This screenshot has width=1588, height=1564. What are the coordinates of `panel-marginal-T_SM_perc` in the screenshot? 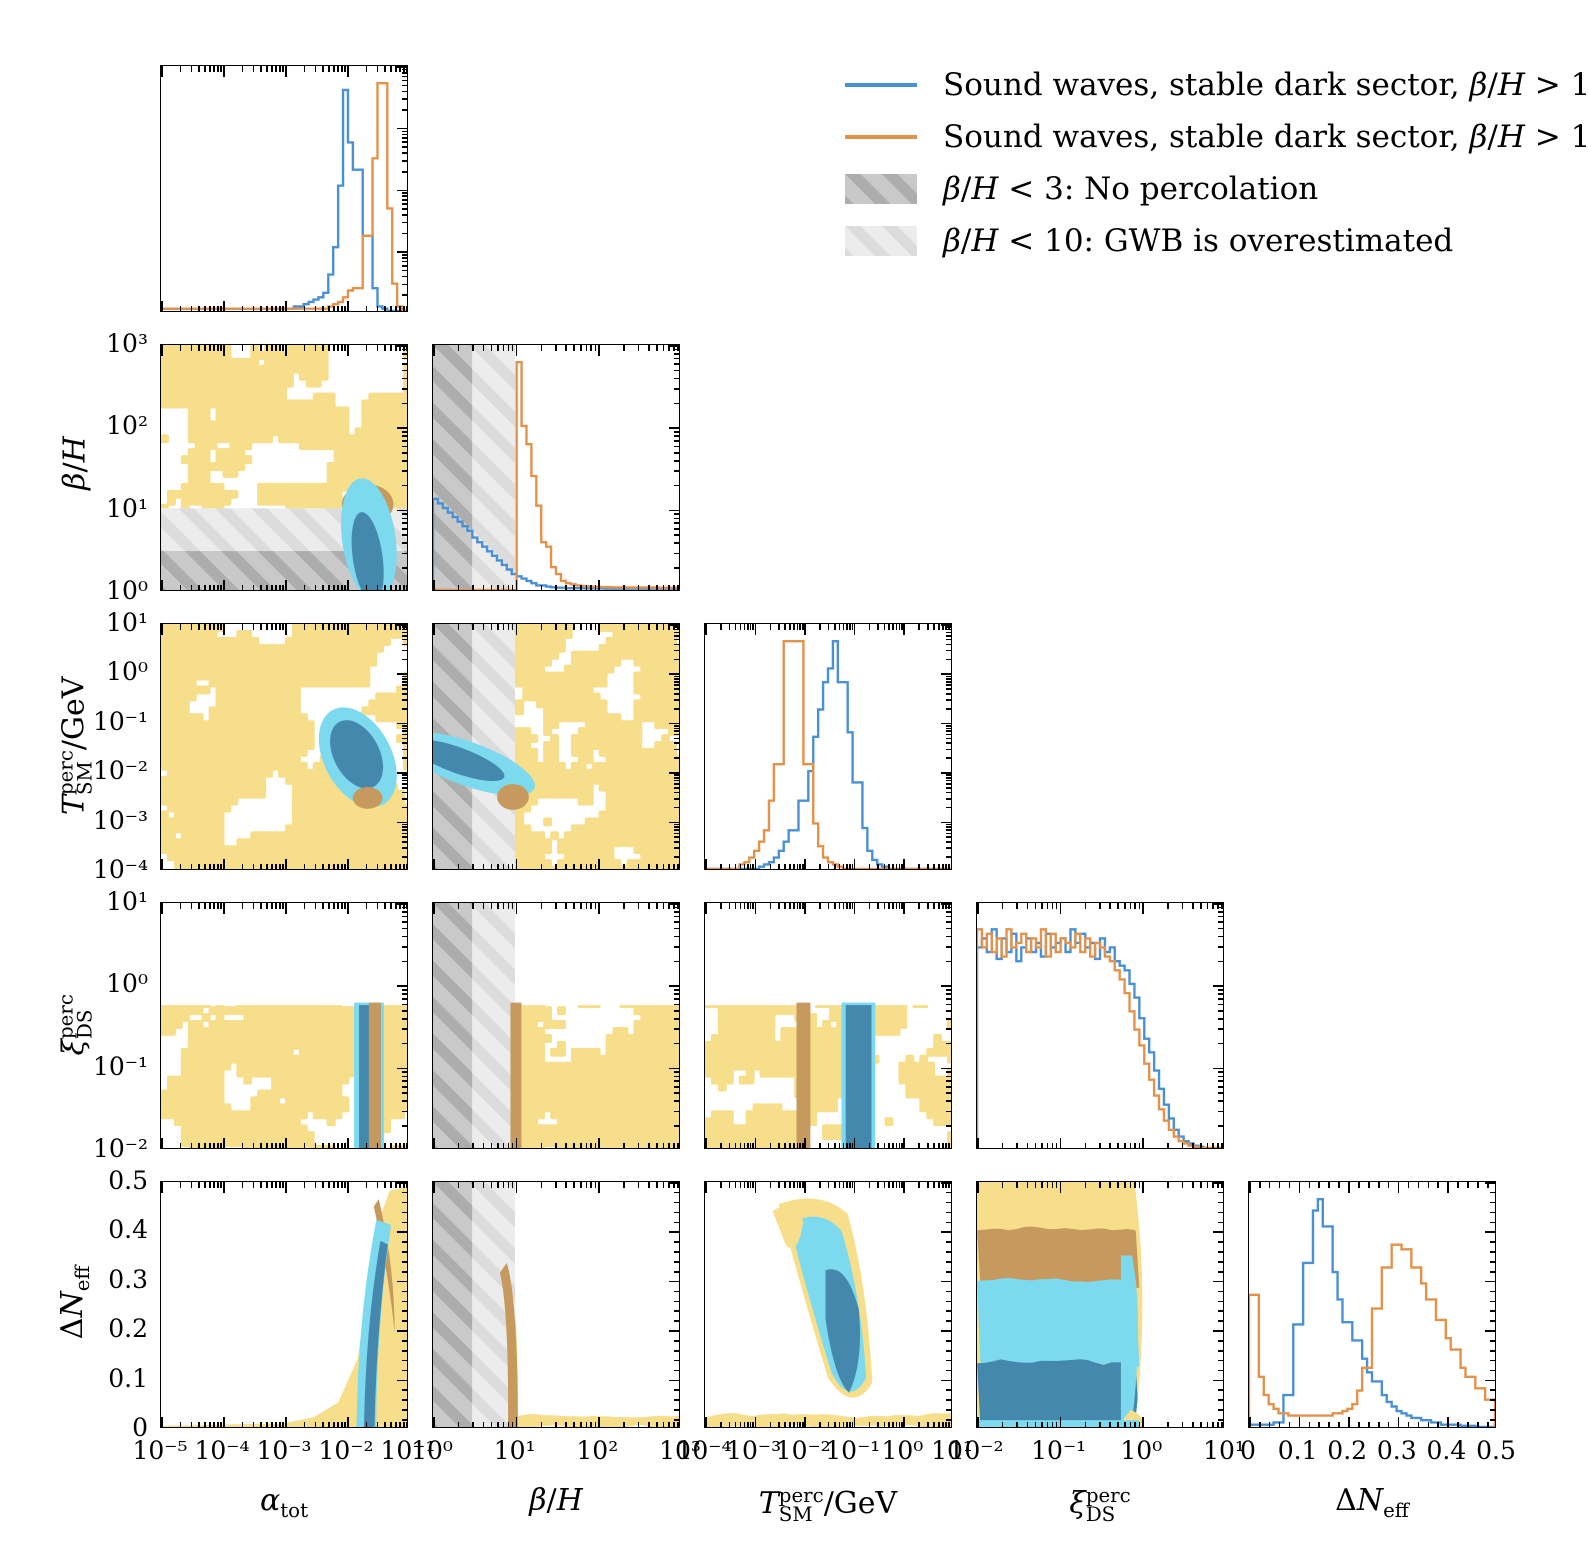 It's located at (828, 746).